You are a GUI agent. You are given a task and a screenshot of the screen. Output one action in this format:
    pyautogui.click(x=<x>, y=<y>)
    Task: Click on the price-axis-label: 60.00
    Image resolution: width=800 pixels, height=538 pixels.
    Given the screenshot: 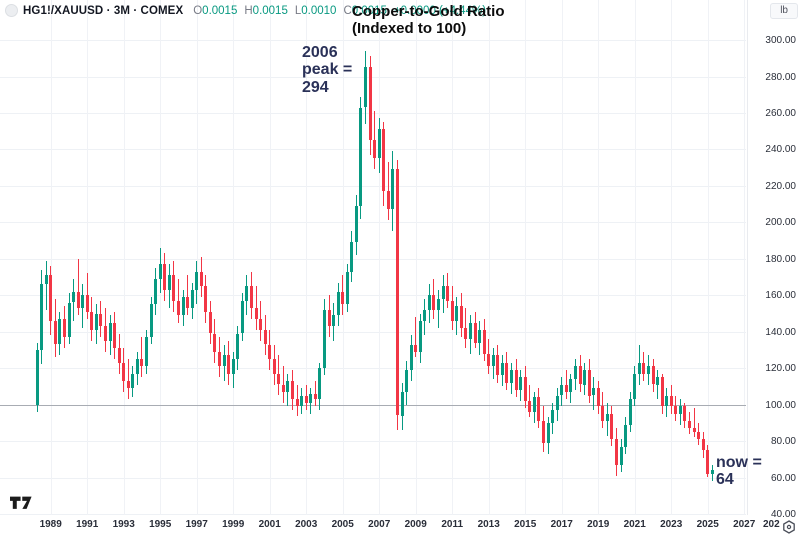 What is the action you would take?
    pyautogui.click(x=783, y=478)
    